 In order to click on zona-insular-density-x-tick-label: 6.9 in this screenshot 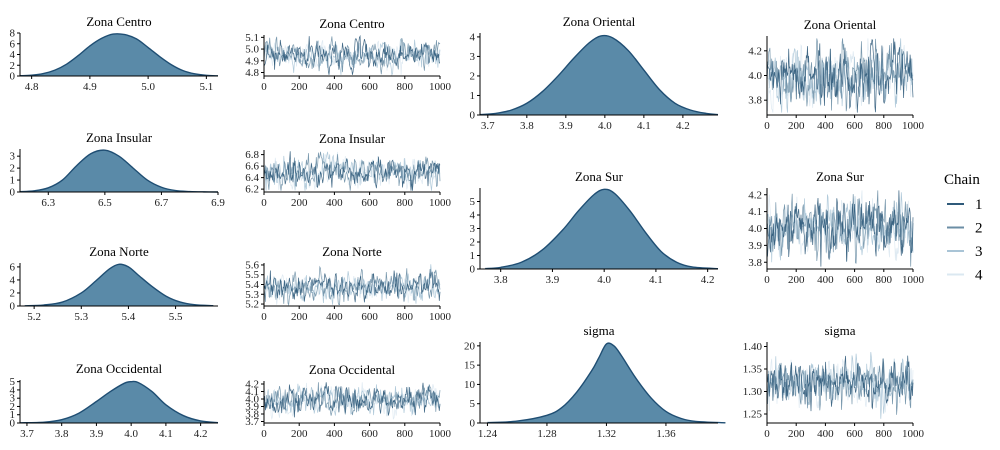, I will do `click(218, 203)`.